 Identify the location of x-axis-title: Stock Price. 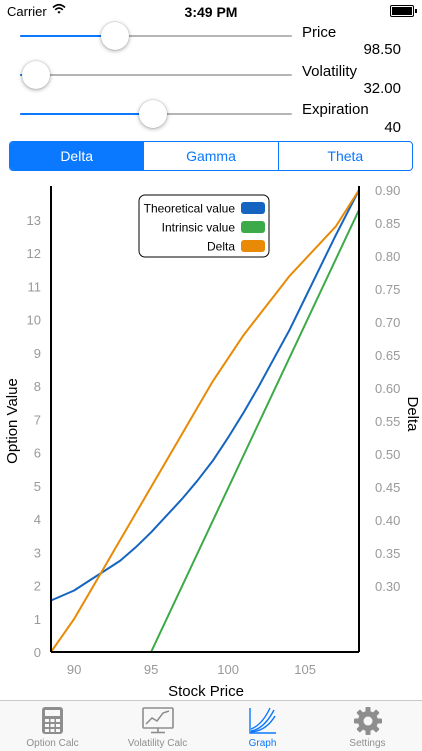
(206, 691).